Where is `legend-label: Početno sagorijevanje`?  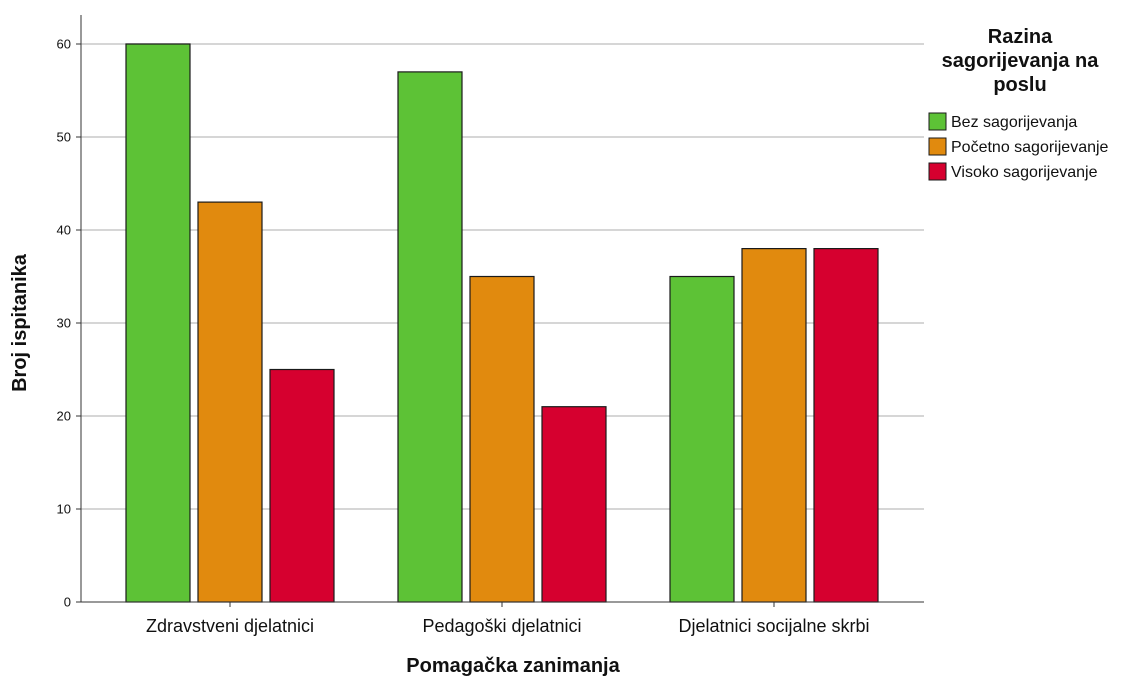 legend-label: Početno sagorijevanje is located at coordinates (1030, 147).